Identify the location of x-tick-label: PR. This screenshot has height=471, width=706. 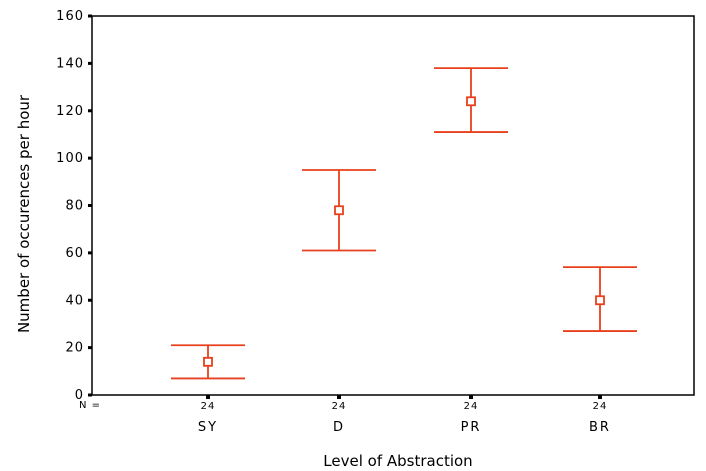
(471, 427).